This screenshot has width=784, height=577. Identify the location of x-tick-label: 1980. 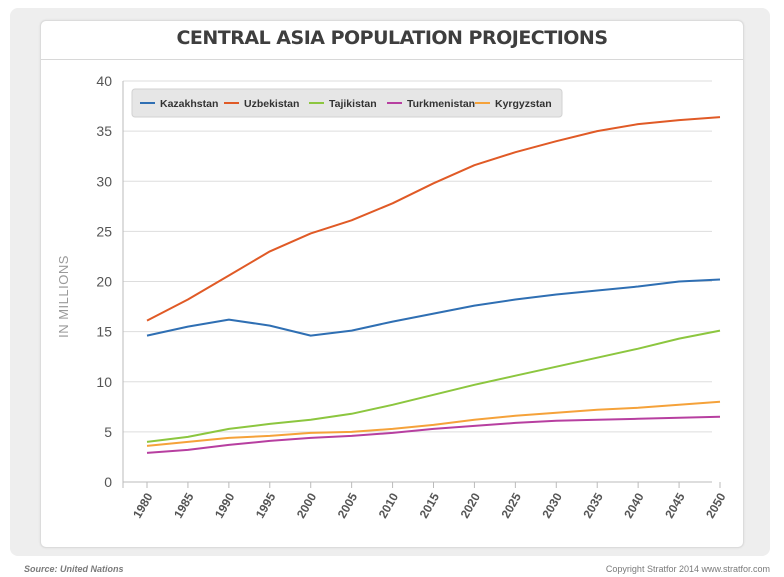
(143, 505).